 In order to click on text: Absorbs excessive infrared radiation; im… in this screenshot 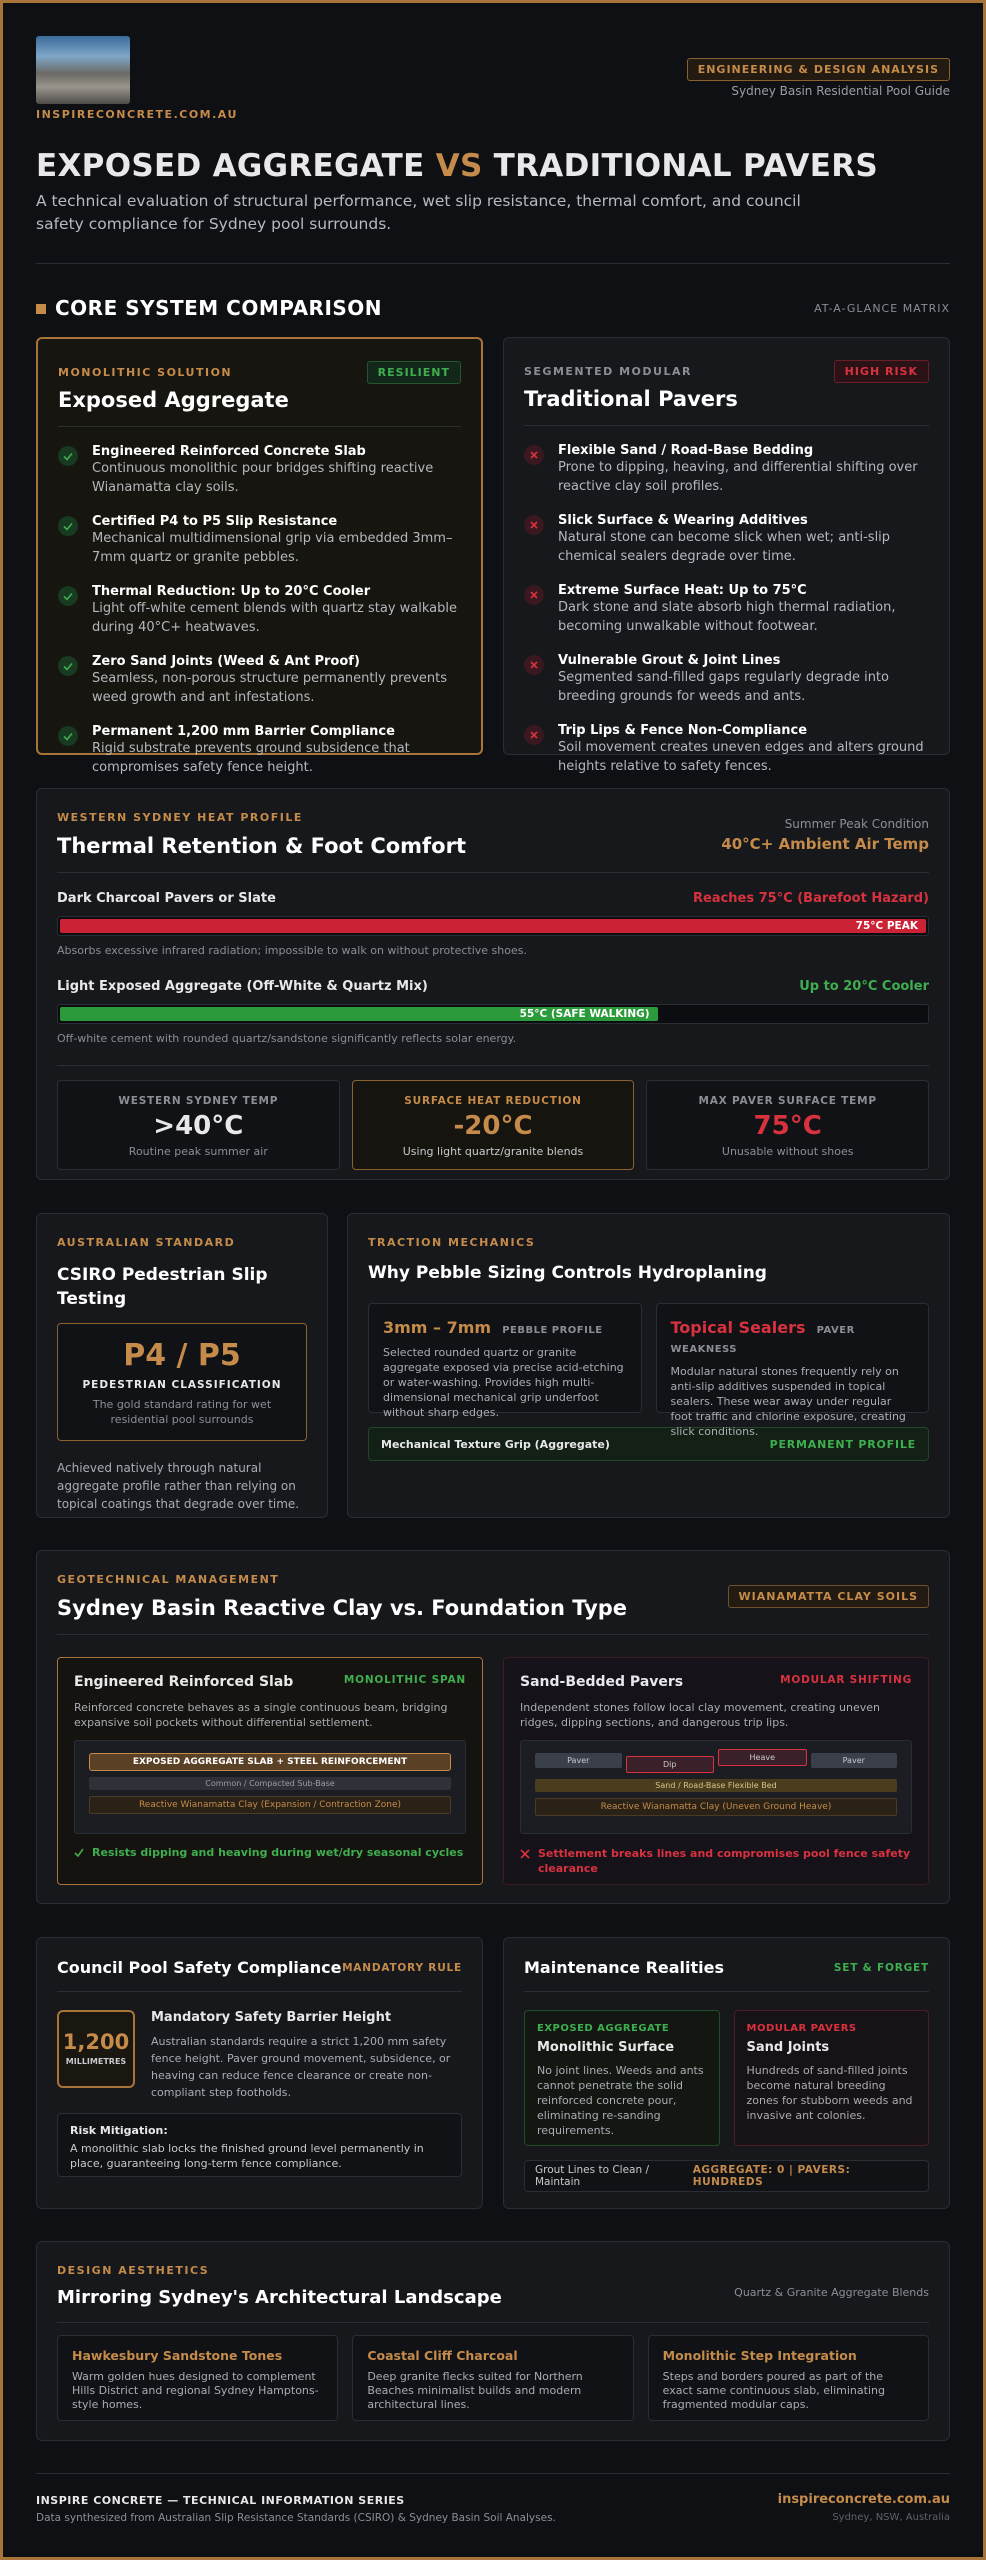, I will do `click(292, 950)`.